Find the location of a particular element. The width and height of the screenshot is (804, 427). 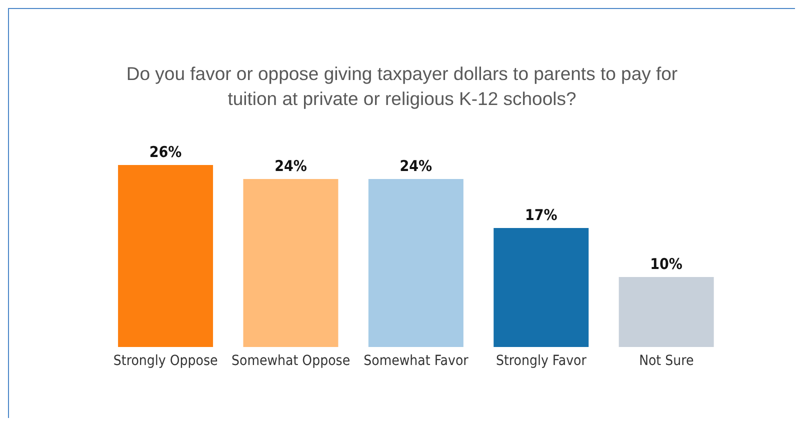

x-tick-label: Strongly Favor is located at coordinates (542, 360).